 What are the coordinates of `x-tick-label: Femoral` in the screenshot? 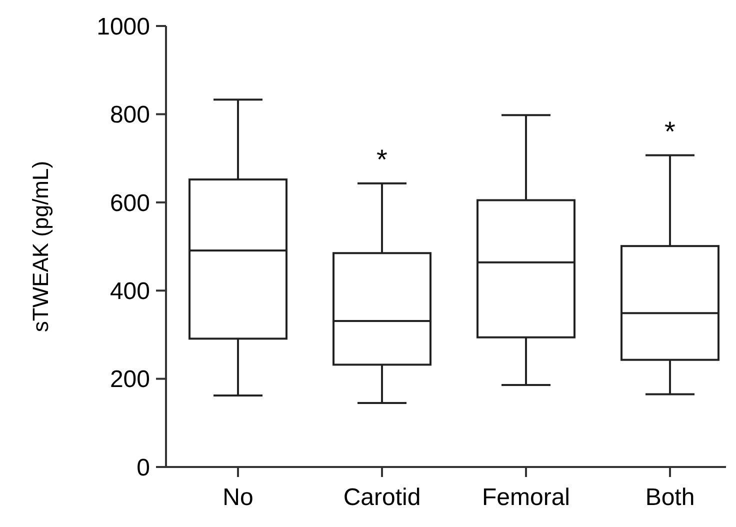 It's located at (526, 497).